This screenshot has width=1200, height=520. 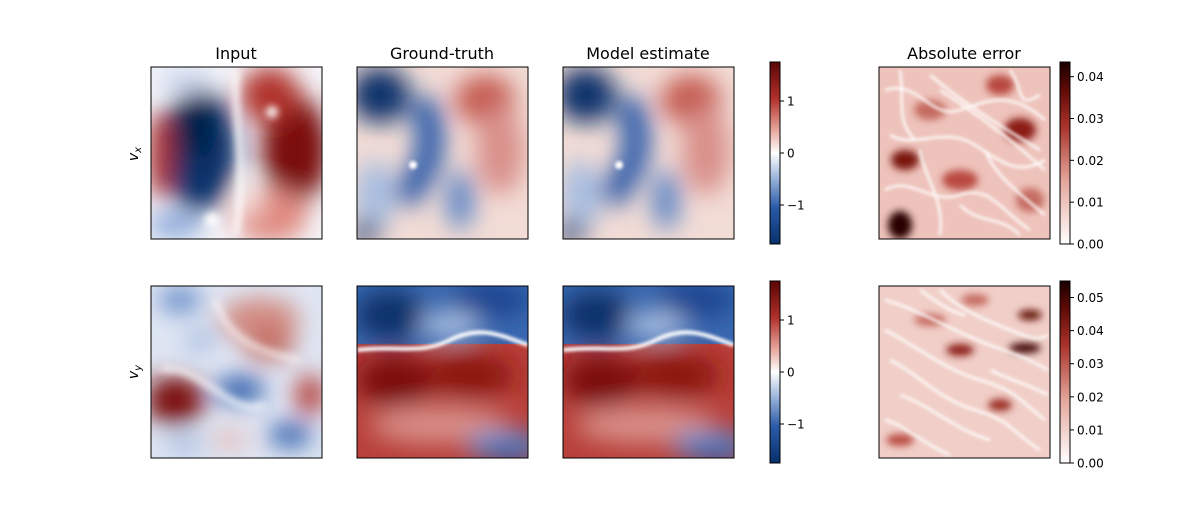 I want to click on row-label-vx: vx, so click(x=135, y=154).